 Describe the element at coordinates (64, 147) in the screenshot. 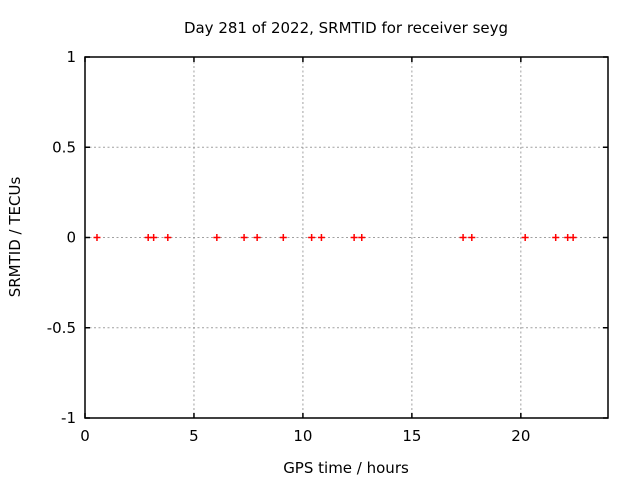

I see `y-tick-label: 0.5` at that location.